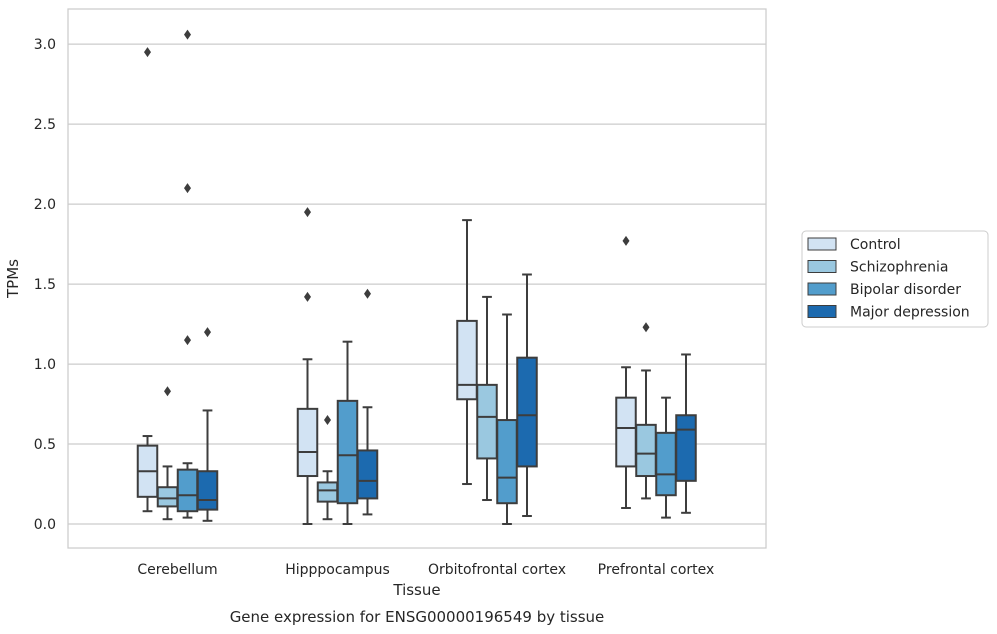 This screenshot has width=997, height=634. What do you see at coordinates (45, 45) in the screenshot?
I see `y-tick-label: 3.0` at bounding box center [45, 45].